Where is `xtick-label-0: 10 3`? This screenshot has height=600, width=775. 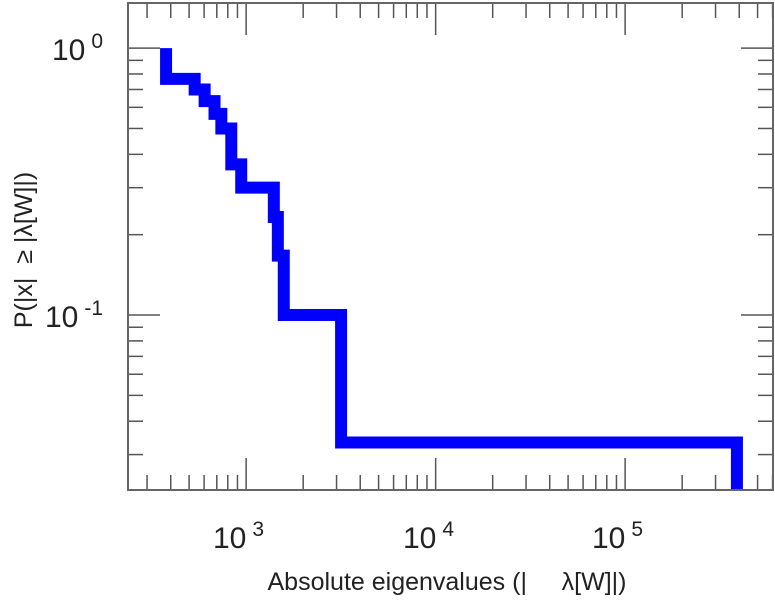 xtick-label-0: 10 3 is located at coordinates (238, 536).